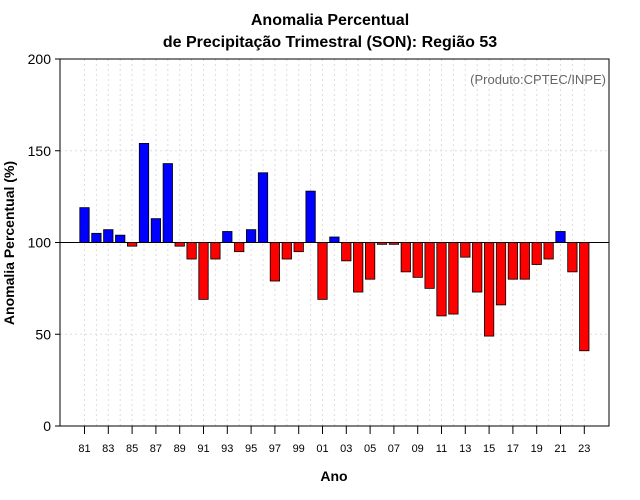  What do you see at coordinates (132, 449) in the screenshot?
I see `x-tick-label: 85` at bounding box center [132, 449].